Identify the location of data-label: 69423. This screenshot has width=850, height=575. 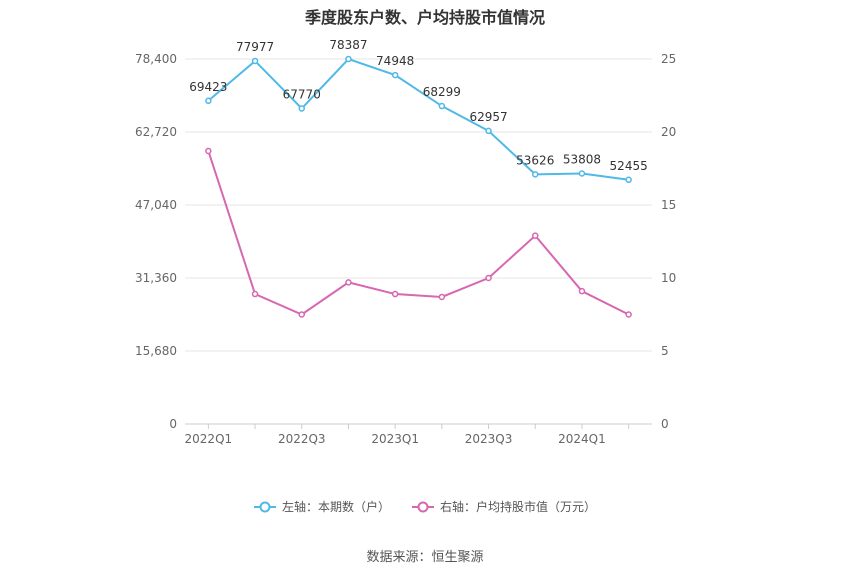
(208, 87).